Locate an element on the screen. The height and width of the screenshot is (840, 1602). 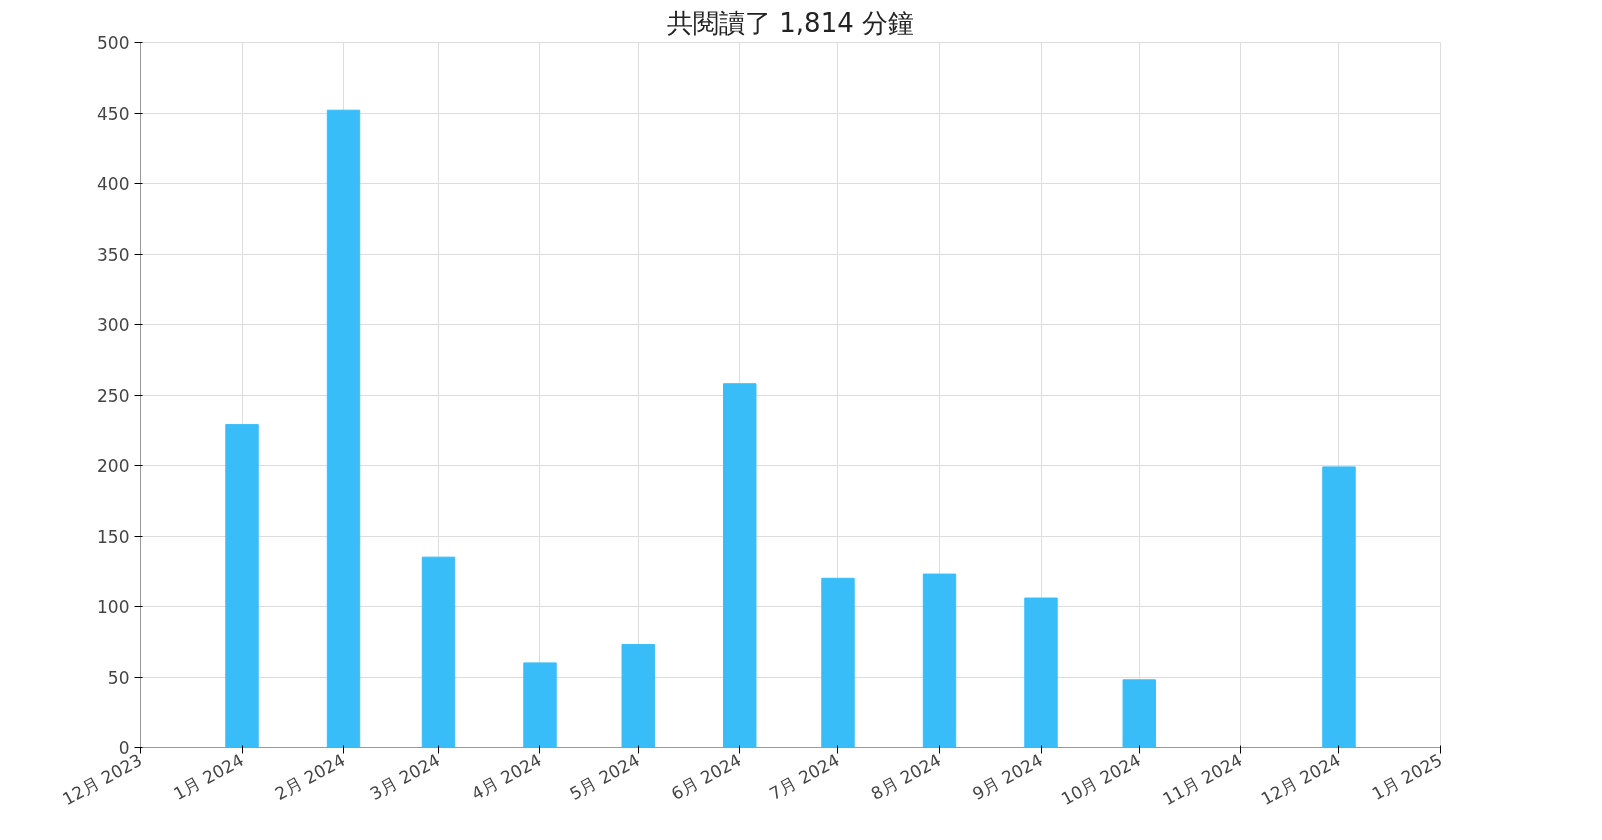
y-tick-label: 50 is located at coordinates (118, 677).